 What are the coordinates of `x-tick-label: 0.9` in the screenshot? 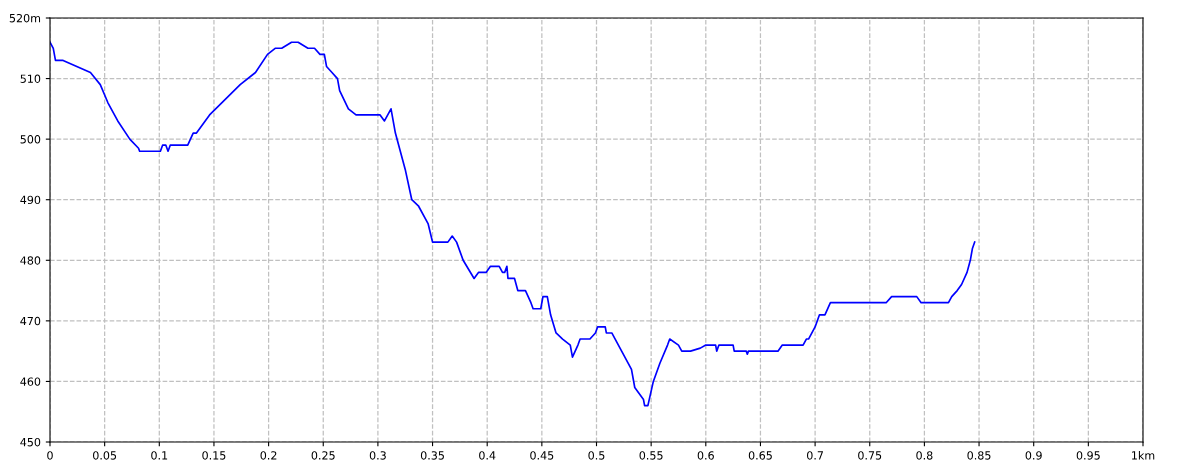 It's located at (1033, 455).